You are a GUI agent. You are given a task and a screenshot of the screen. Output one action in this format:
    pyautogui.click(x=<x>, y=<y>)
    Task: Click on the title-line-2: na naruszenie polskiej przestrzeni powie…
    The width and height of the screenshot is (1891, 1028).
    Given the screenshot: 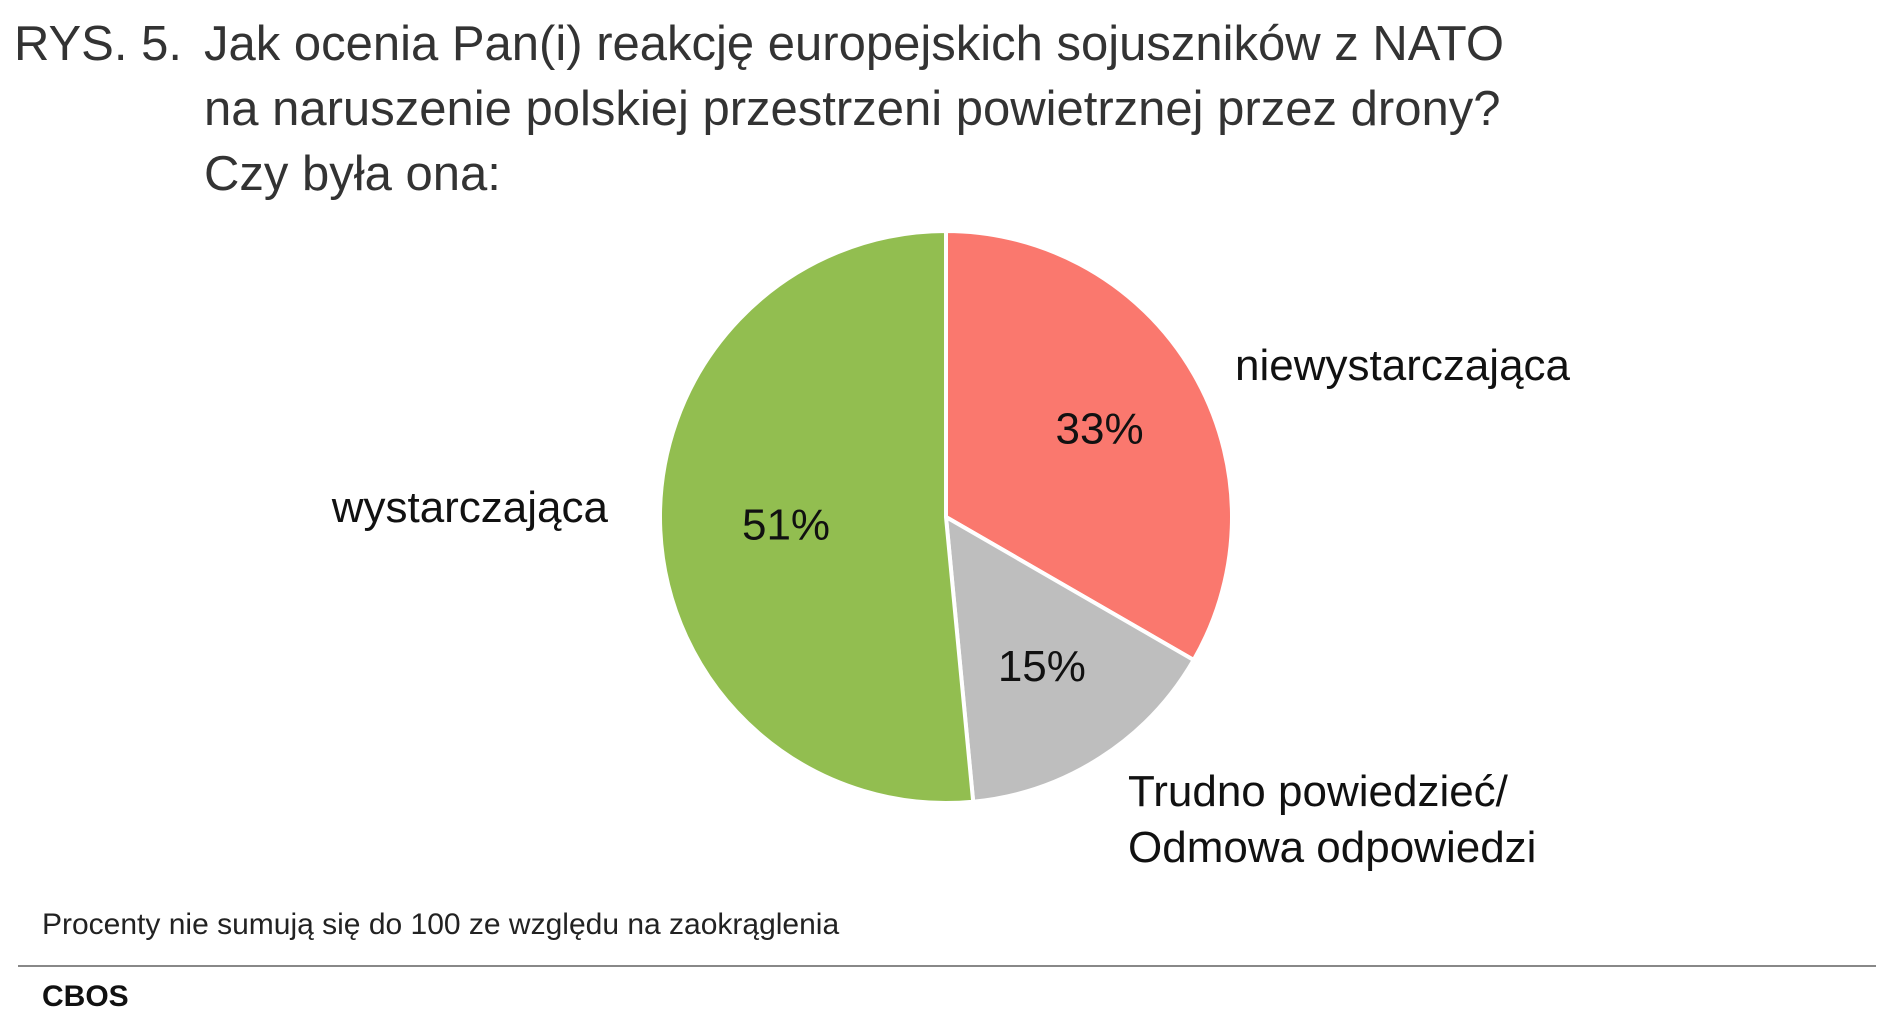 What is the action you would take?
    pyautogui.click(x=852, y=109)
    